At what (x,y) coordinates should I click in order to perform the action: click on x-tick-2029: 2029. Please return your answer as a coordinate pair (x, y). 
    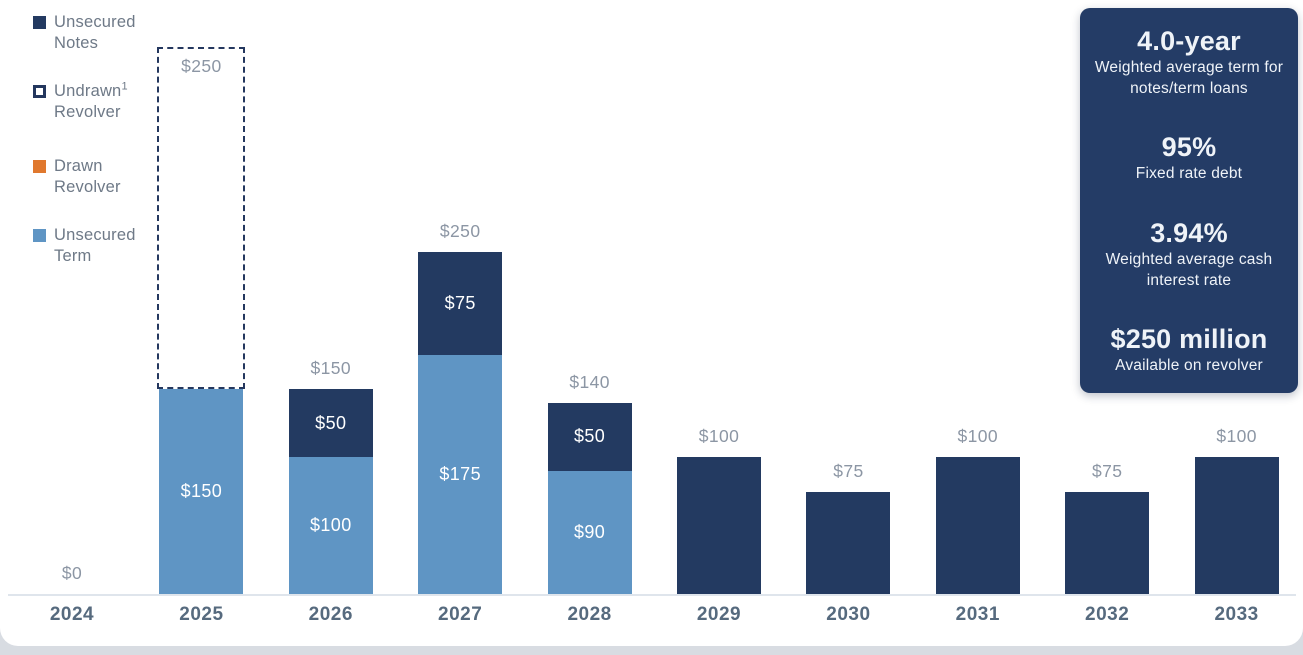
    Looking at the image, I should click on (719, 614).